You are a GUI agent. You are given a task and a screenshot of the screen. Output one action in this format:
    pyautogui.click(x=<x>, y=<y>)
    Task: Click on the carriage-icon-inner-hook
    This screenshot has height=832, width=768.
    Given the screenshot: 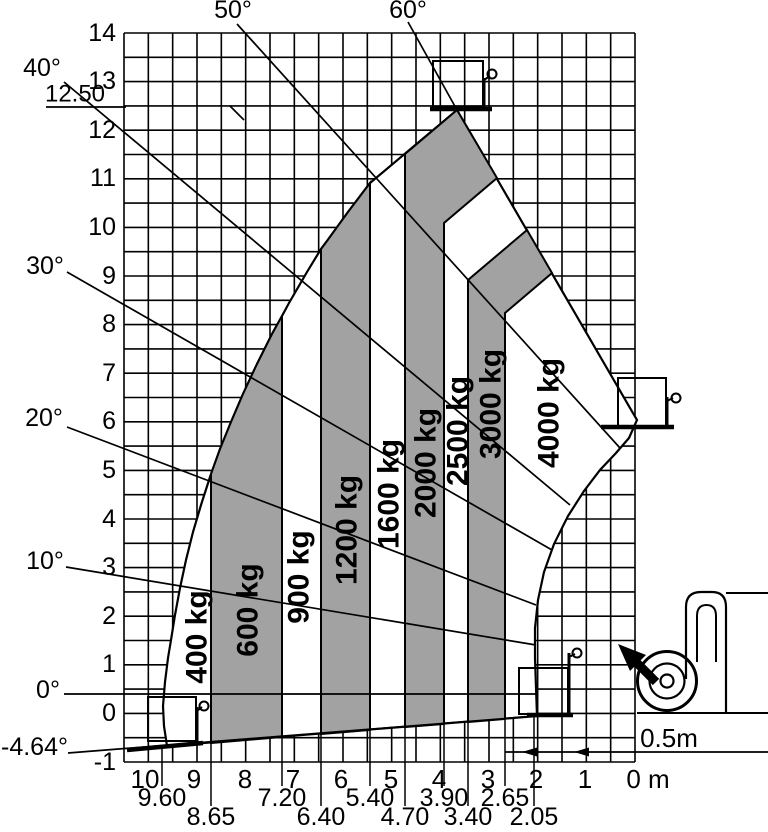 What is the action you would take?
    pyautogui.click(x=572, y=655)
    